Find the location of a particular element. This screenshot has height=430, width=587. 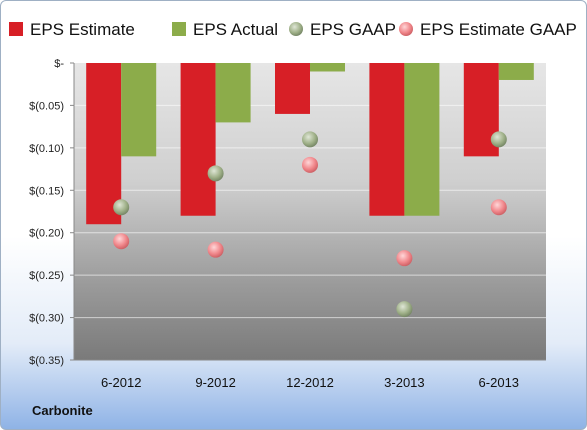

x-tick-label: 3-2013 is located at coordinates (404, 382).